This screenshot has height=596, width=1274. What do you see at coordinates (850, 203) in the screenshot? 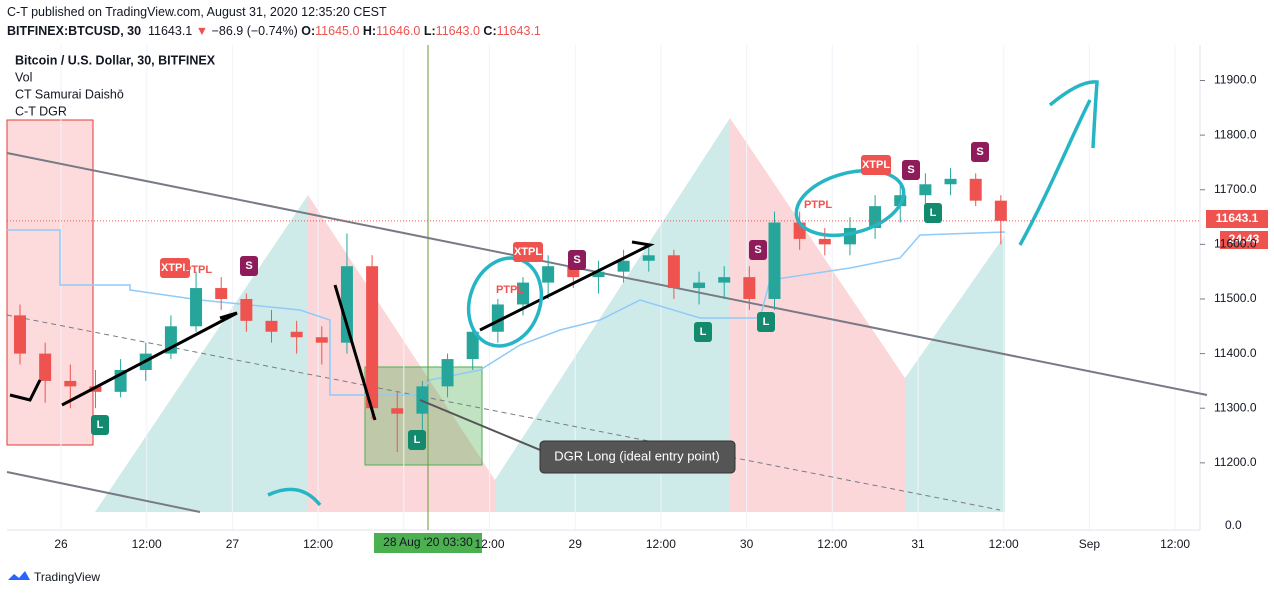
I see `circle` at bounding box center [850, 203].